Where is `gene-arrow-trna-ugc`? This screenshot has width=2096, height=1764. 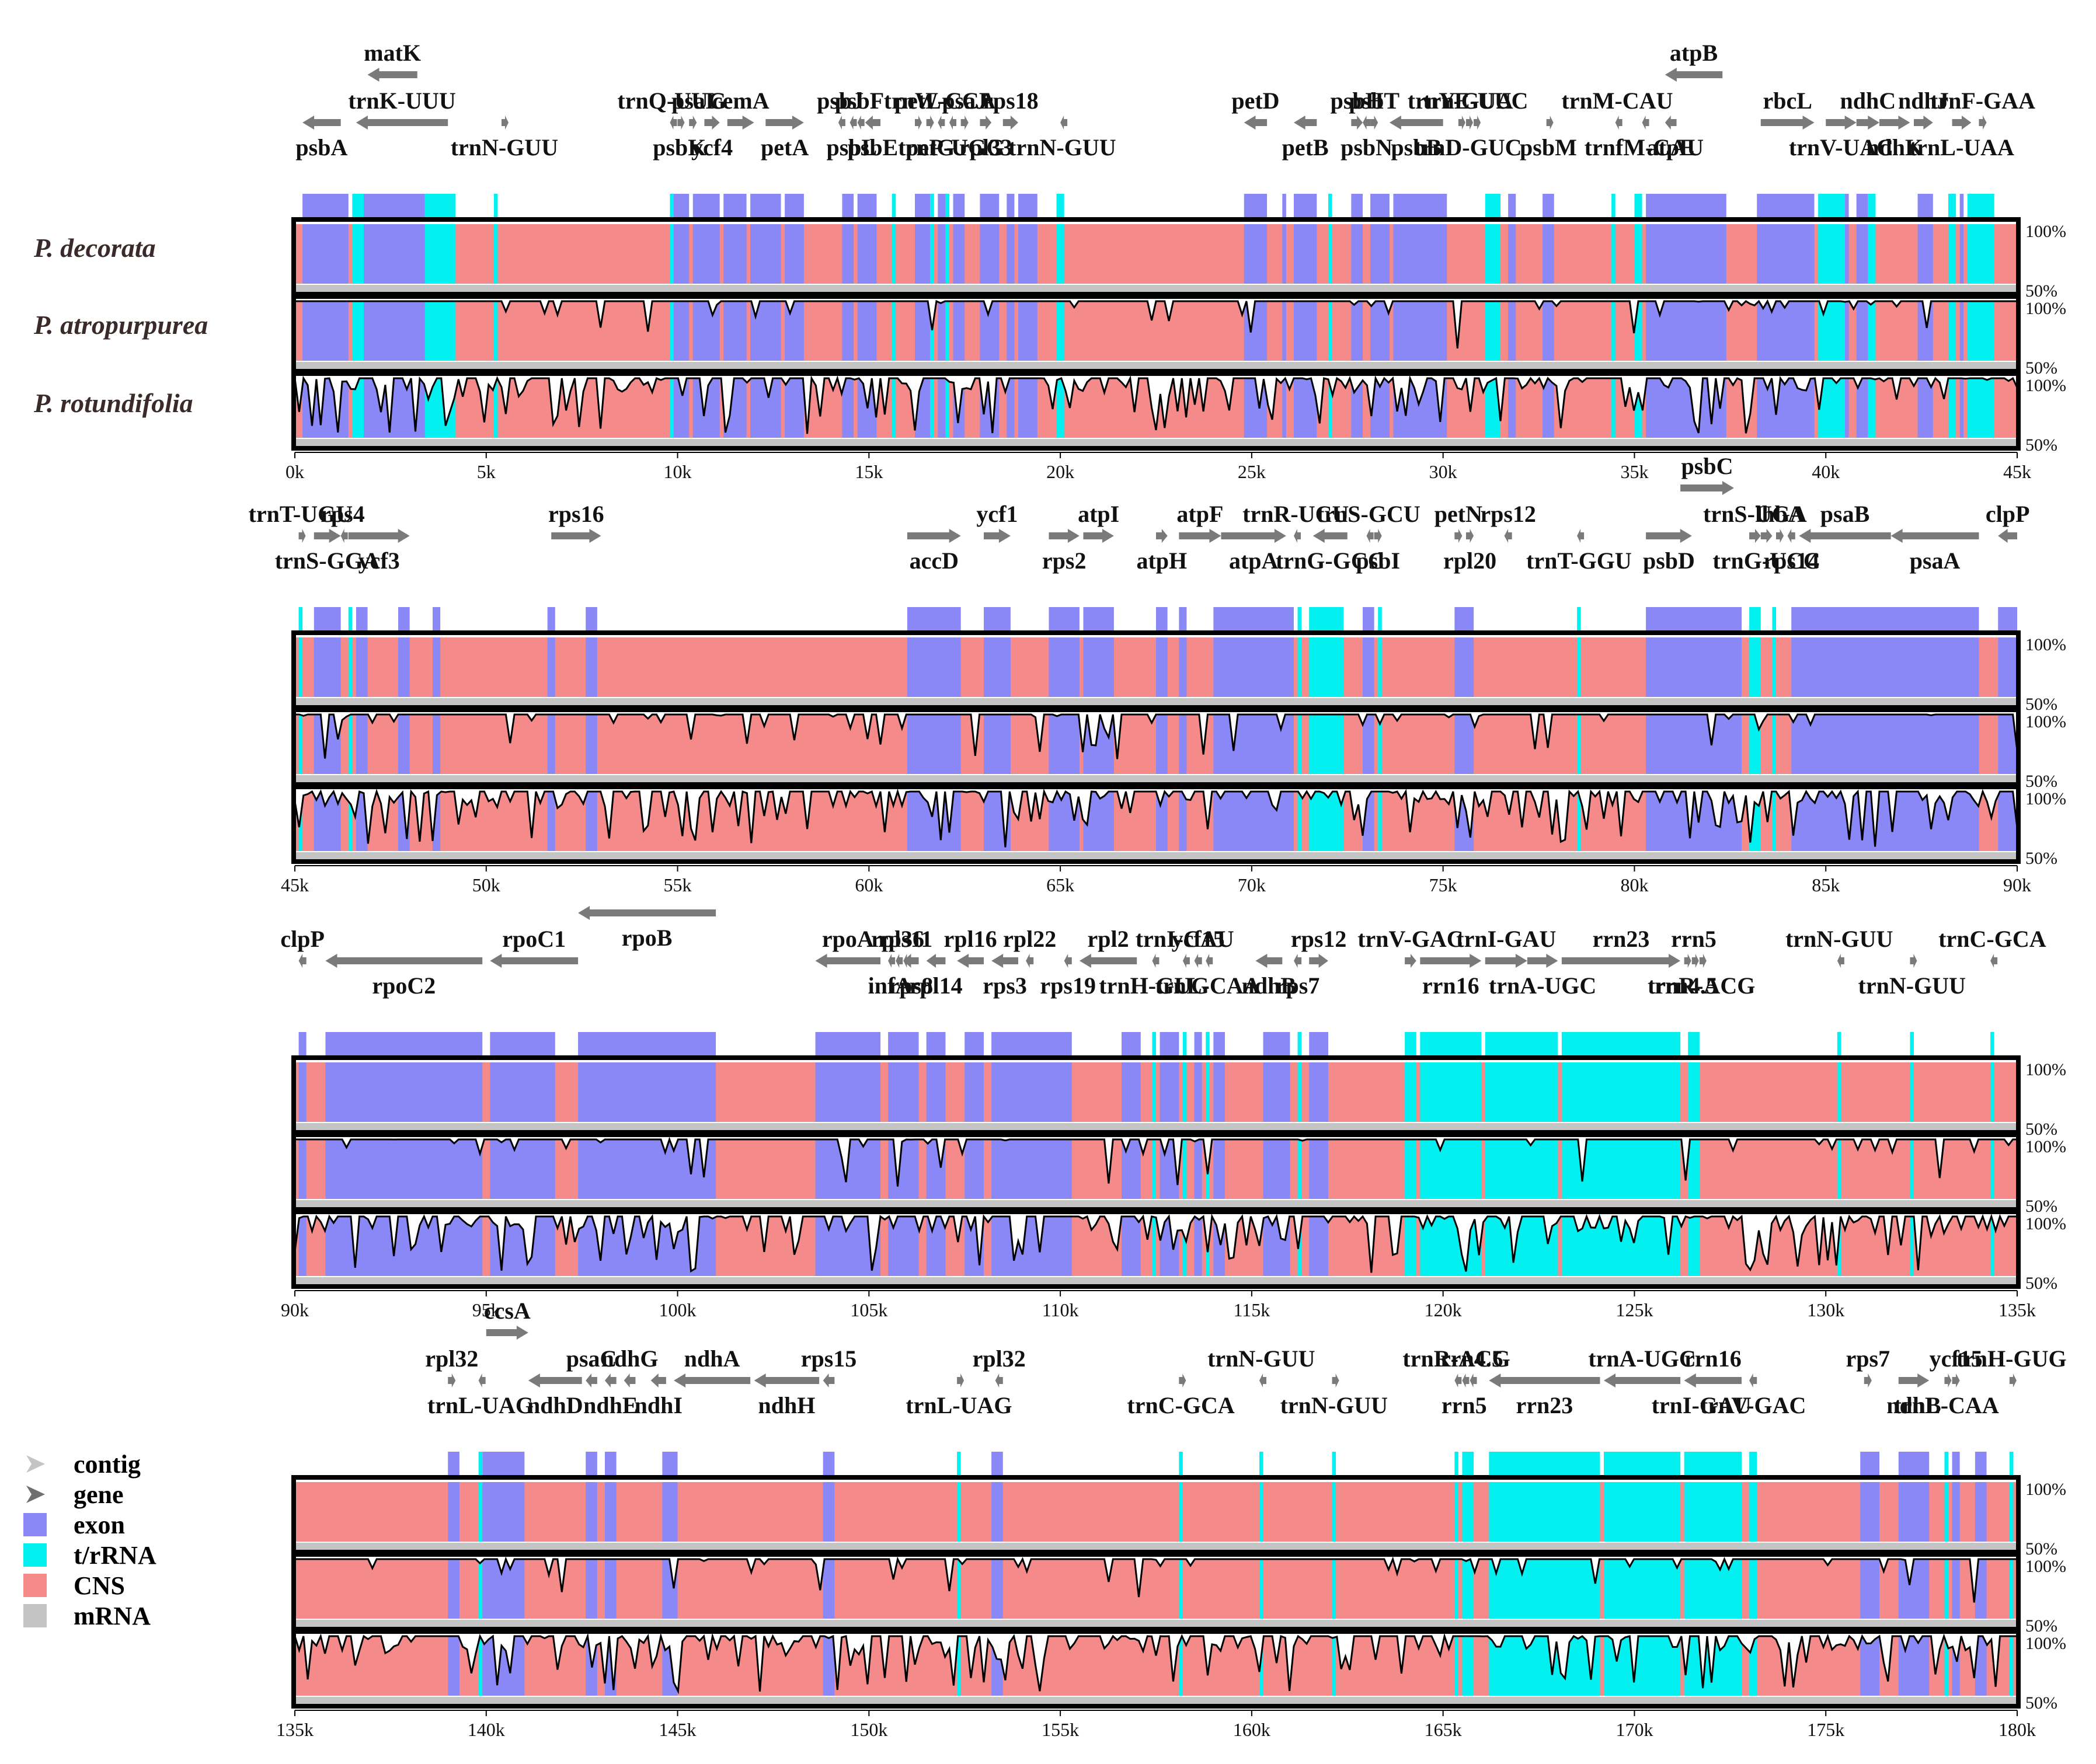 gene-arrow-trna-ugc is located at coordinates (1542, 961).